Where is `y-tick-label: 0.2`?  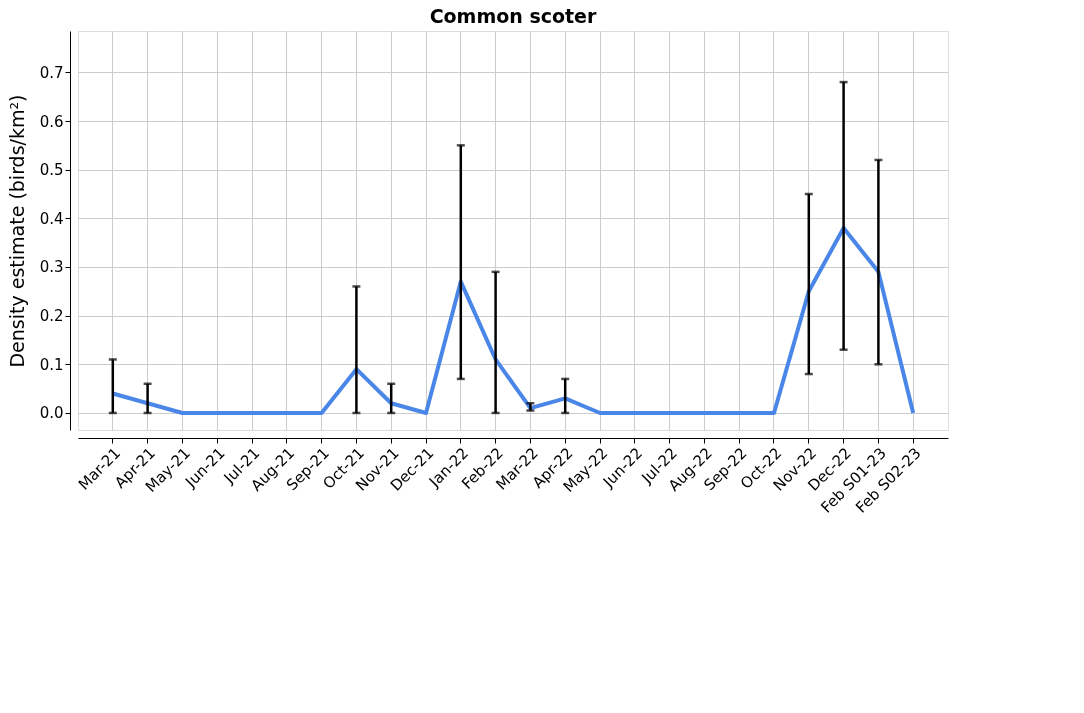
y-tick-label: 0.2 is located at coordinates (51, 316).